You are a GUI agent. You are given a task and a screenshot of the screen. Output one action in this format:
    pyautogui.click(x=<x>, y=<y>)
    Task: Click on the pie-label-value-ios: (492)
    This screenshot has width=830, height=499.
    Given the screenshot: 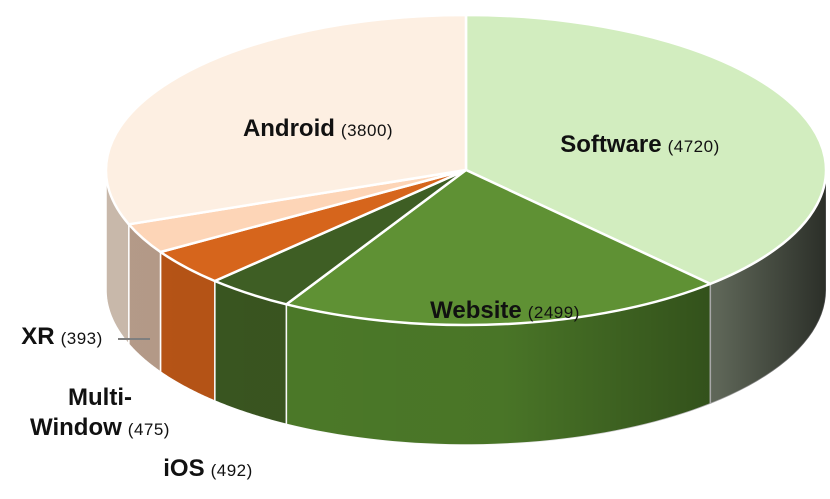 What is the action you would take?
    pyautogui.click(x=232, y=470)
    